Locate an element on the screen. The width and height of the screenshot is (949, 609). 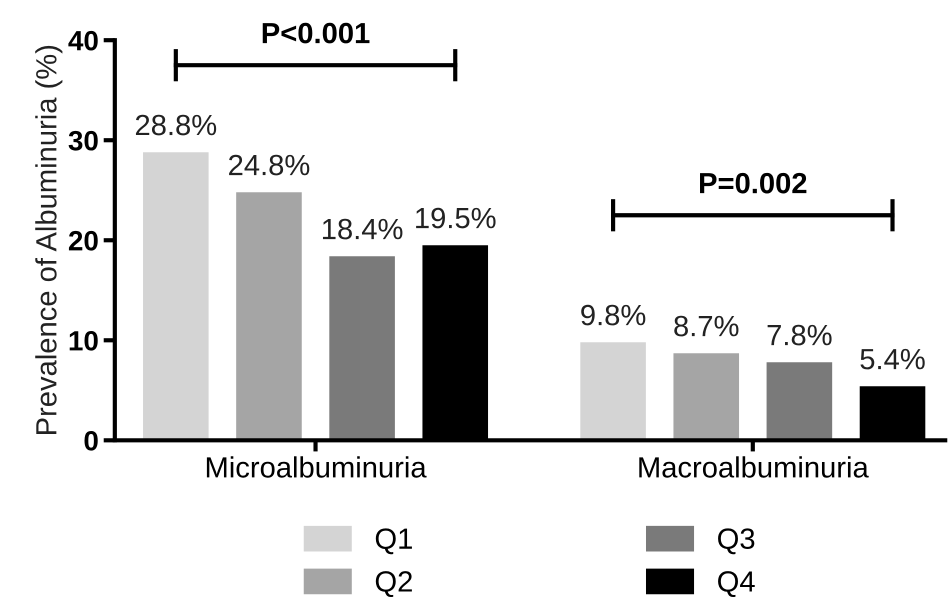
y-tick-label: 20 is located at coordinates (83, 240).